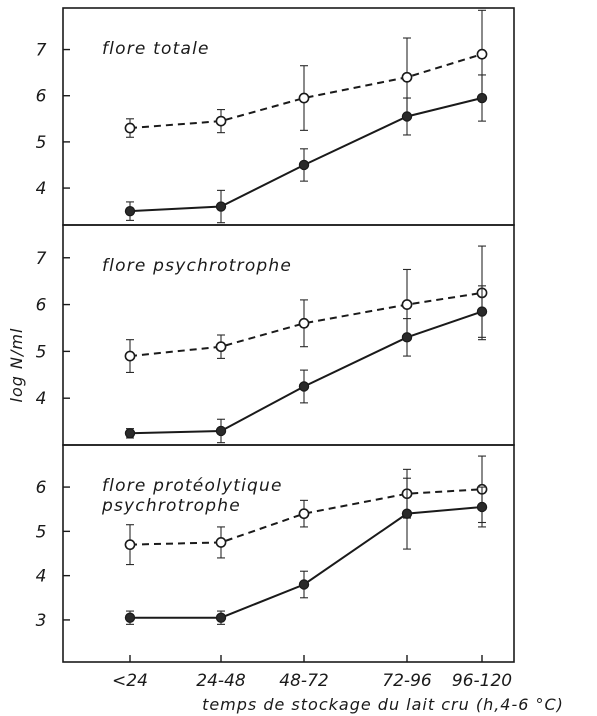 The height and width of the screenshot is (716, 597). What do you see at coordinates (192, 486) in the screenshot?
I see `panel-title: flore protéolytique` at bounding box center [192, 486].